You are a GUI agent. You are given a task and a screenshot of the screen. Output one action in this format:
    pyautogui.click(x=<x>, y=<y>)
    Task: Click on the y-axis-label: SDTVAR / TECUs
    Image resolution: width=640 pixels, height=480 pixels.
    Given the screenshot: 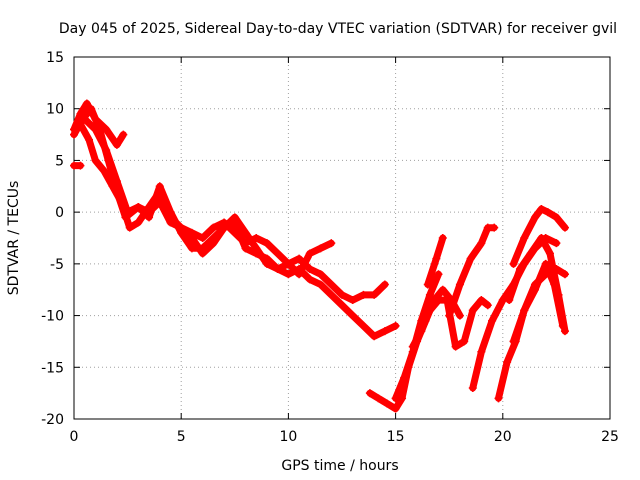 What is the action you would take?
    pyautogui.click(x=14, y=238)
    